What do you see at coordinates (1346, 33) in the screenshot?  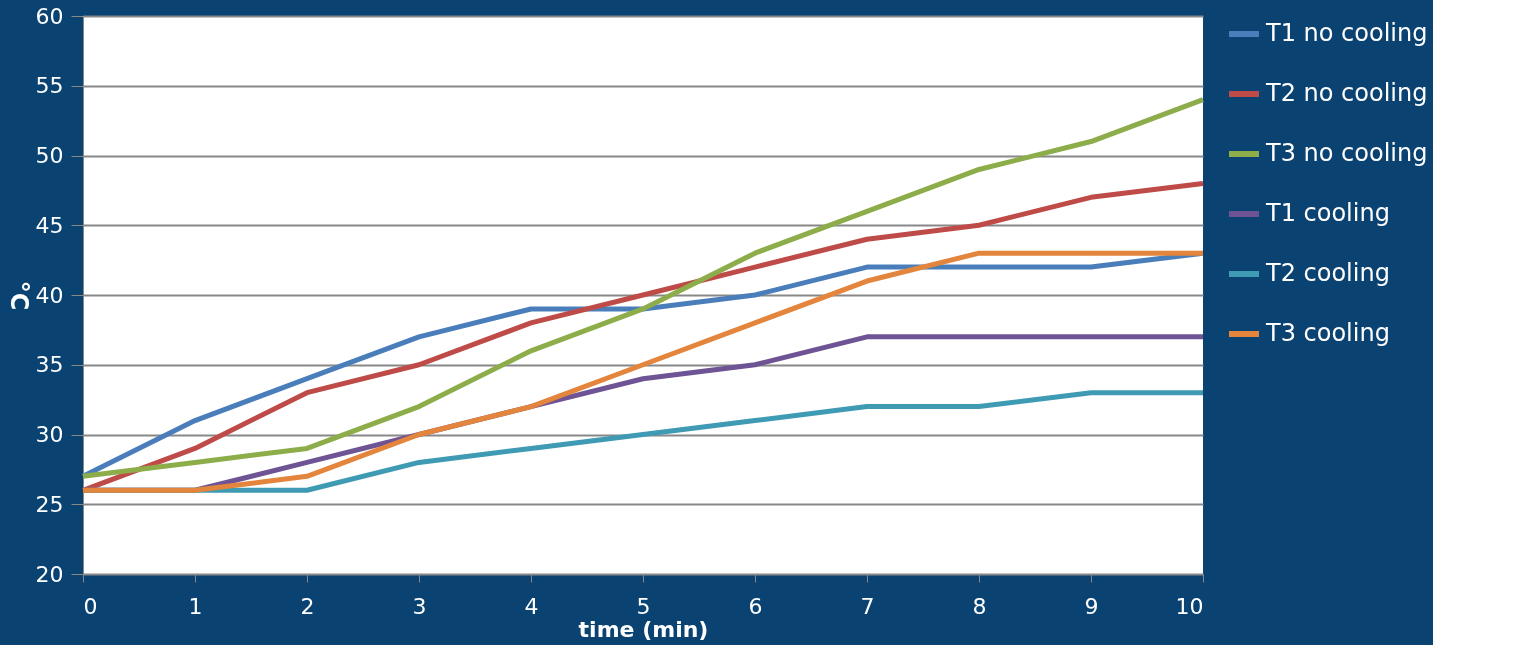 I see `legend-label: T1 no cooling` at bounding box center [1346, 33].